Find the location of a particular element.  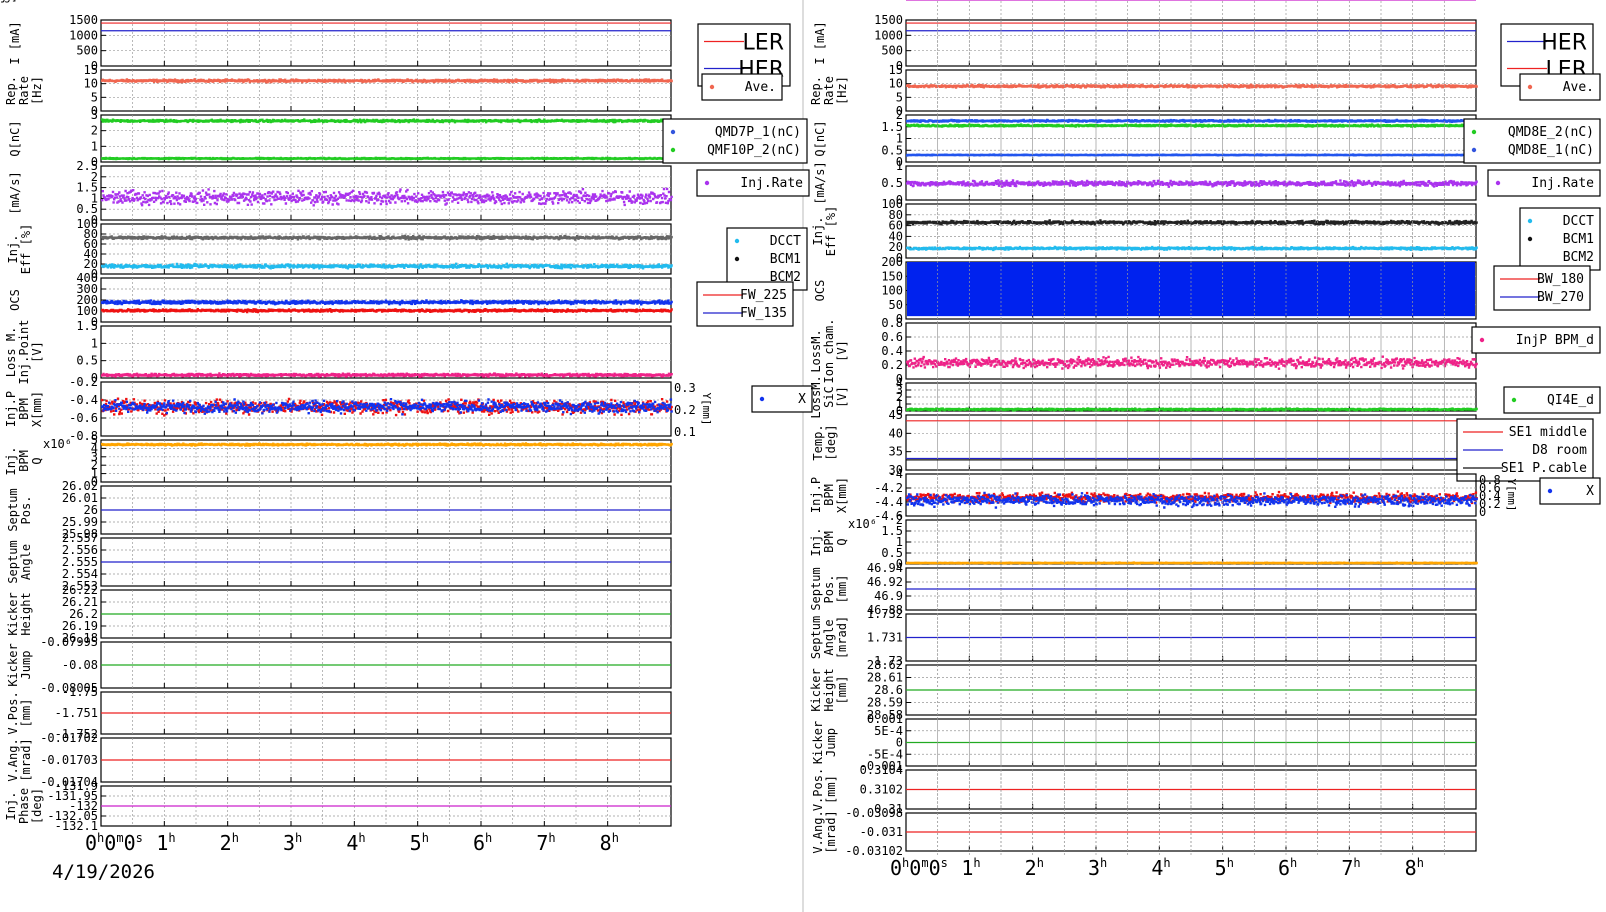

legend-label: DCCT is located at coordinates (785, 241).